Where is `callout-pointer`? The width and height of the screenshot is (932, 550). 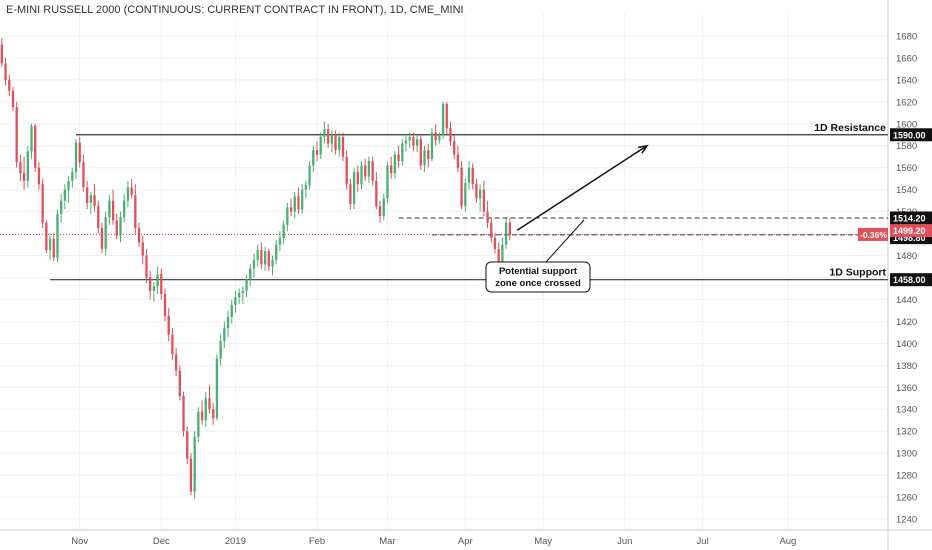
callout-pointer is located at coordinates (565, 241).